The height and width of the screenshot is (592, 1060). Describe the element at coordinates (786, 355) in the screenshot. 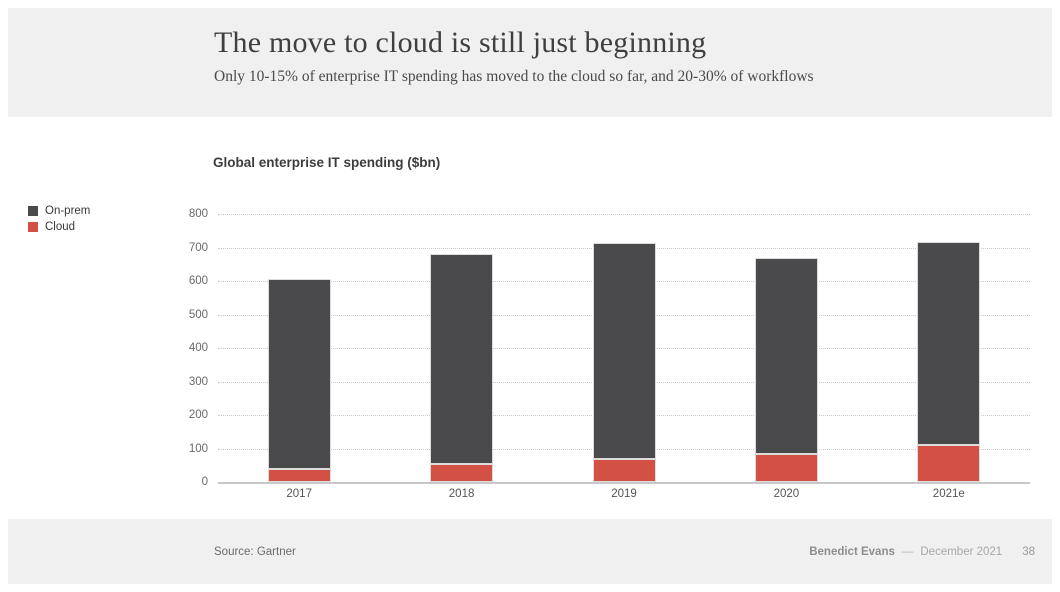

I see `bar-2020-onprem-segment` at that location.